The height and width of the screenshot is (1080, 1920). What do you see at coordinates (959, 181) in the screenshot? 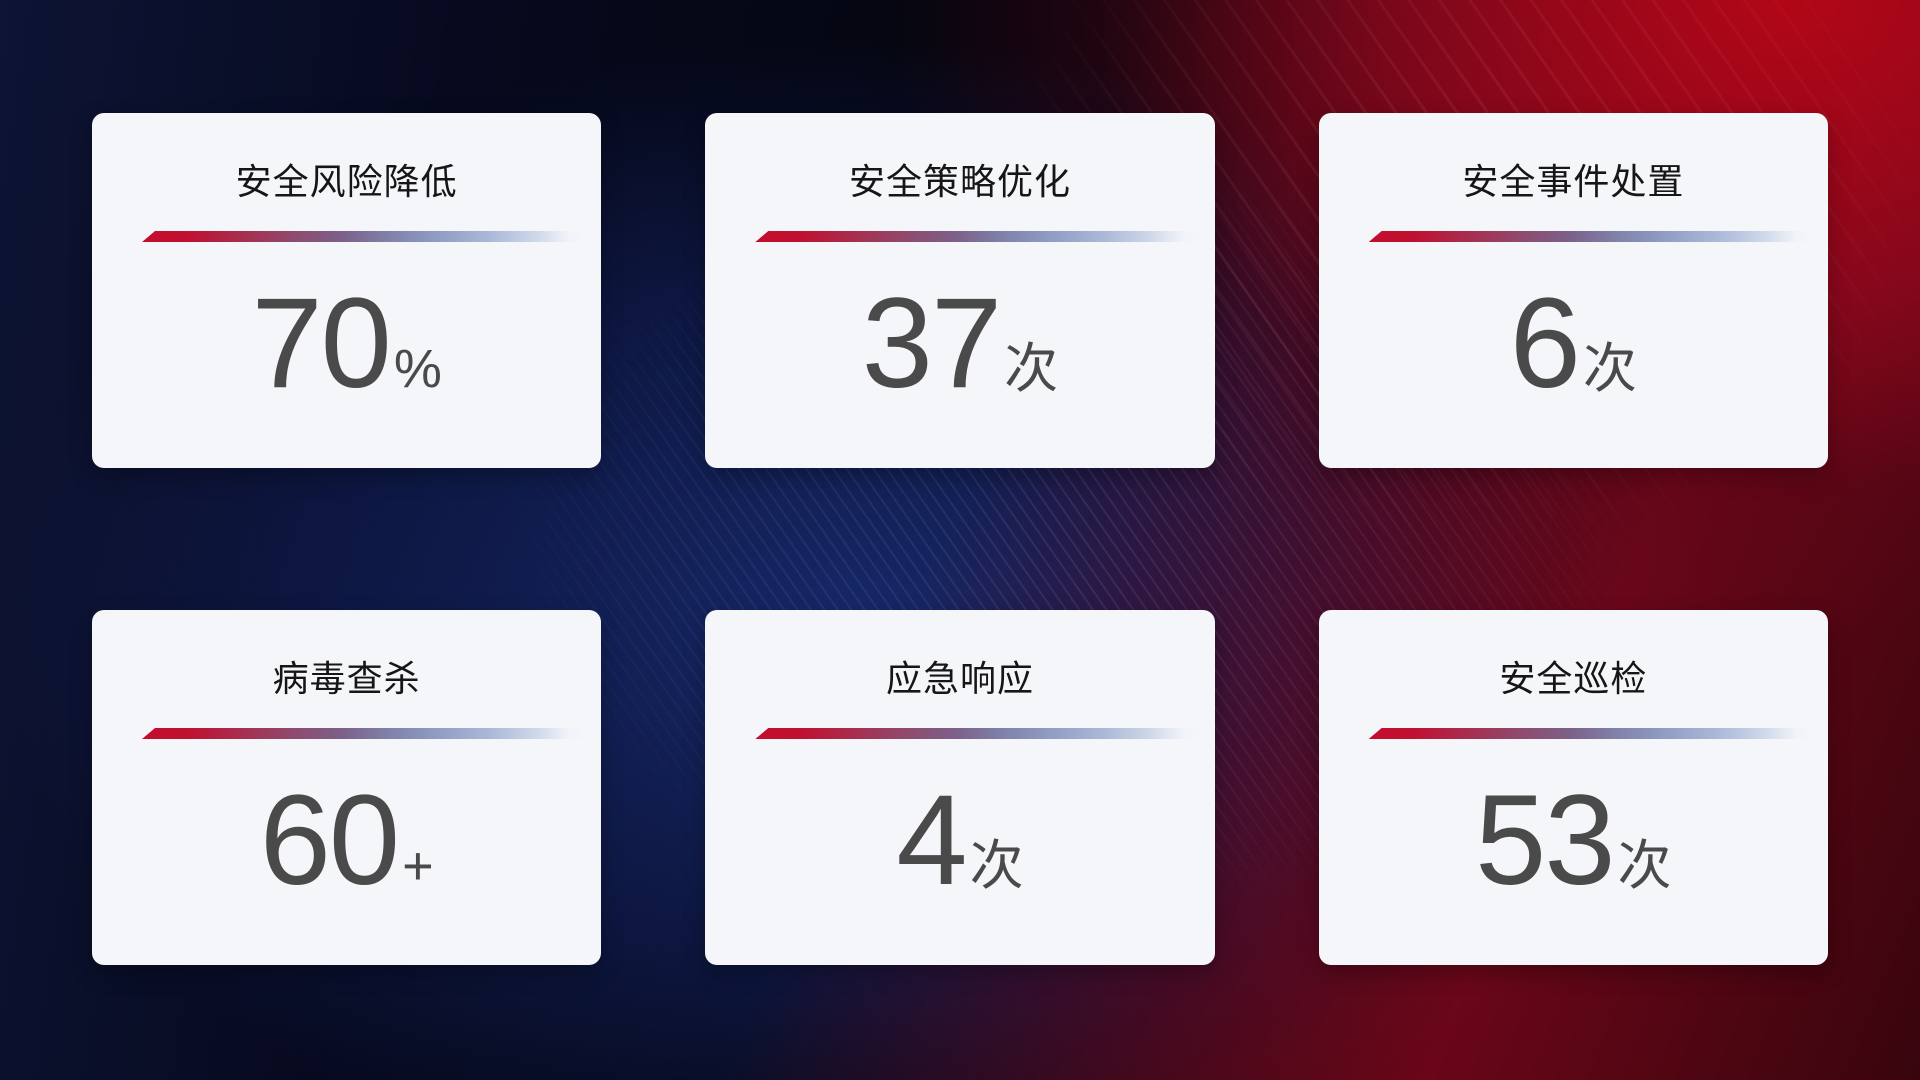
I see `card-title: 安全策略优化` at bounding box center [959, 181].